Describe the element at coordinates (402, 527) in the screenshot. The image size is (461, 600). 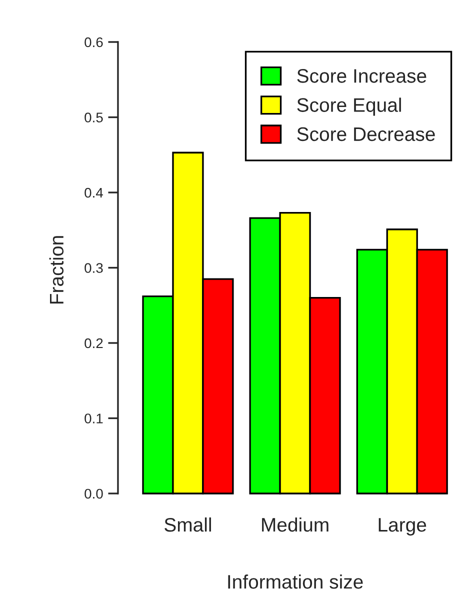
I see `x-tick-label: Large` at that location.